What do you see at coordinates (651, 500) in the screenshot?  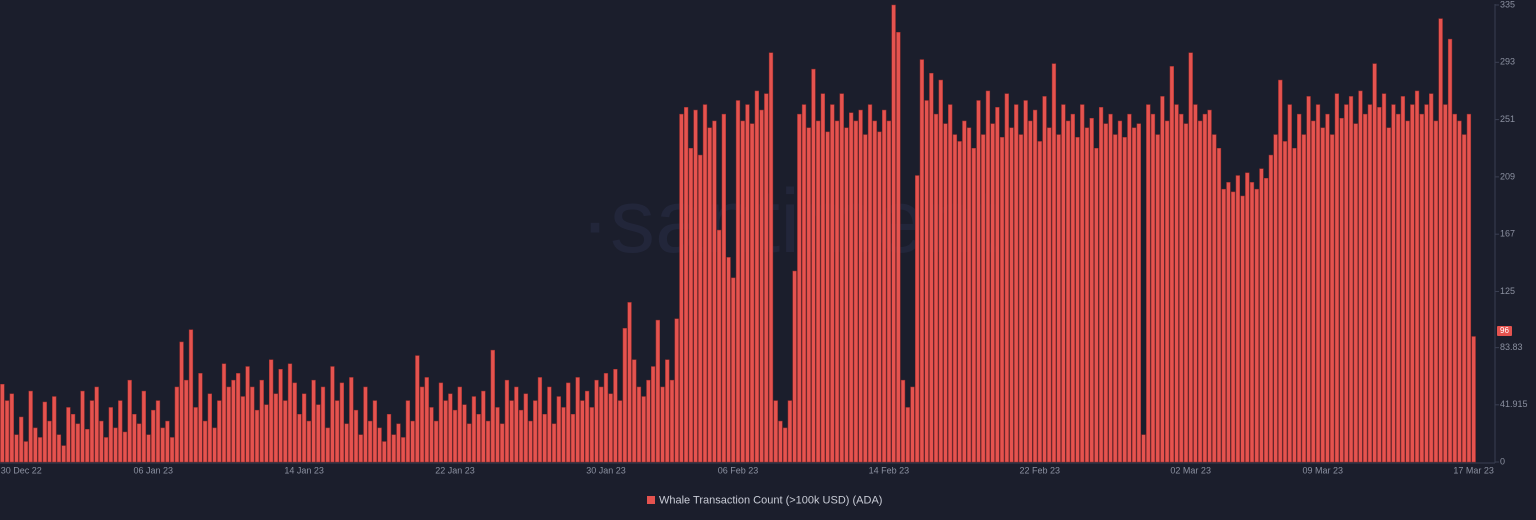 I see `legend-swatch` at bounding box center [651, 500].